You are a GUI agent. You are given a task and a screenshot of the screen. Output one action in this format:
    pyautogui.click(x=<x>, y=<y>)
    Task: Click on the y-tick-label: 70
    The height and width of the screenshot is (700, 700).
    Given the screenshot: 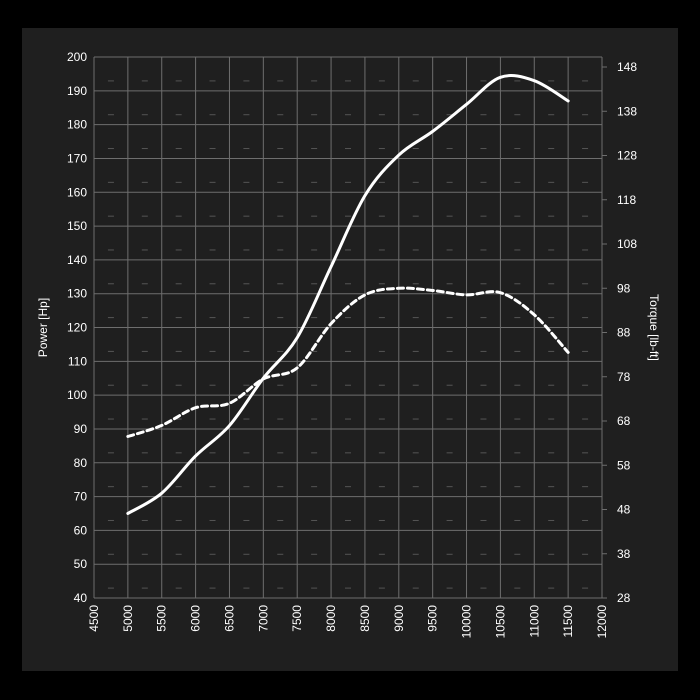 What is the action you would take?
    pyautogui.click(x=81, y=497)
    